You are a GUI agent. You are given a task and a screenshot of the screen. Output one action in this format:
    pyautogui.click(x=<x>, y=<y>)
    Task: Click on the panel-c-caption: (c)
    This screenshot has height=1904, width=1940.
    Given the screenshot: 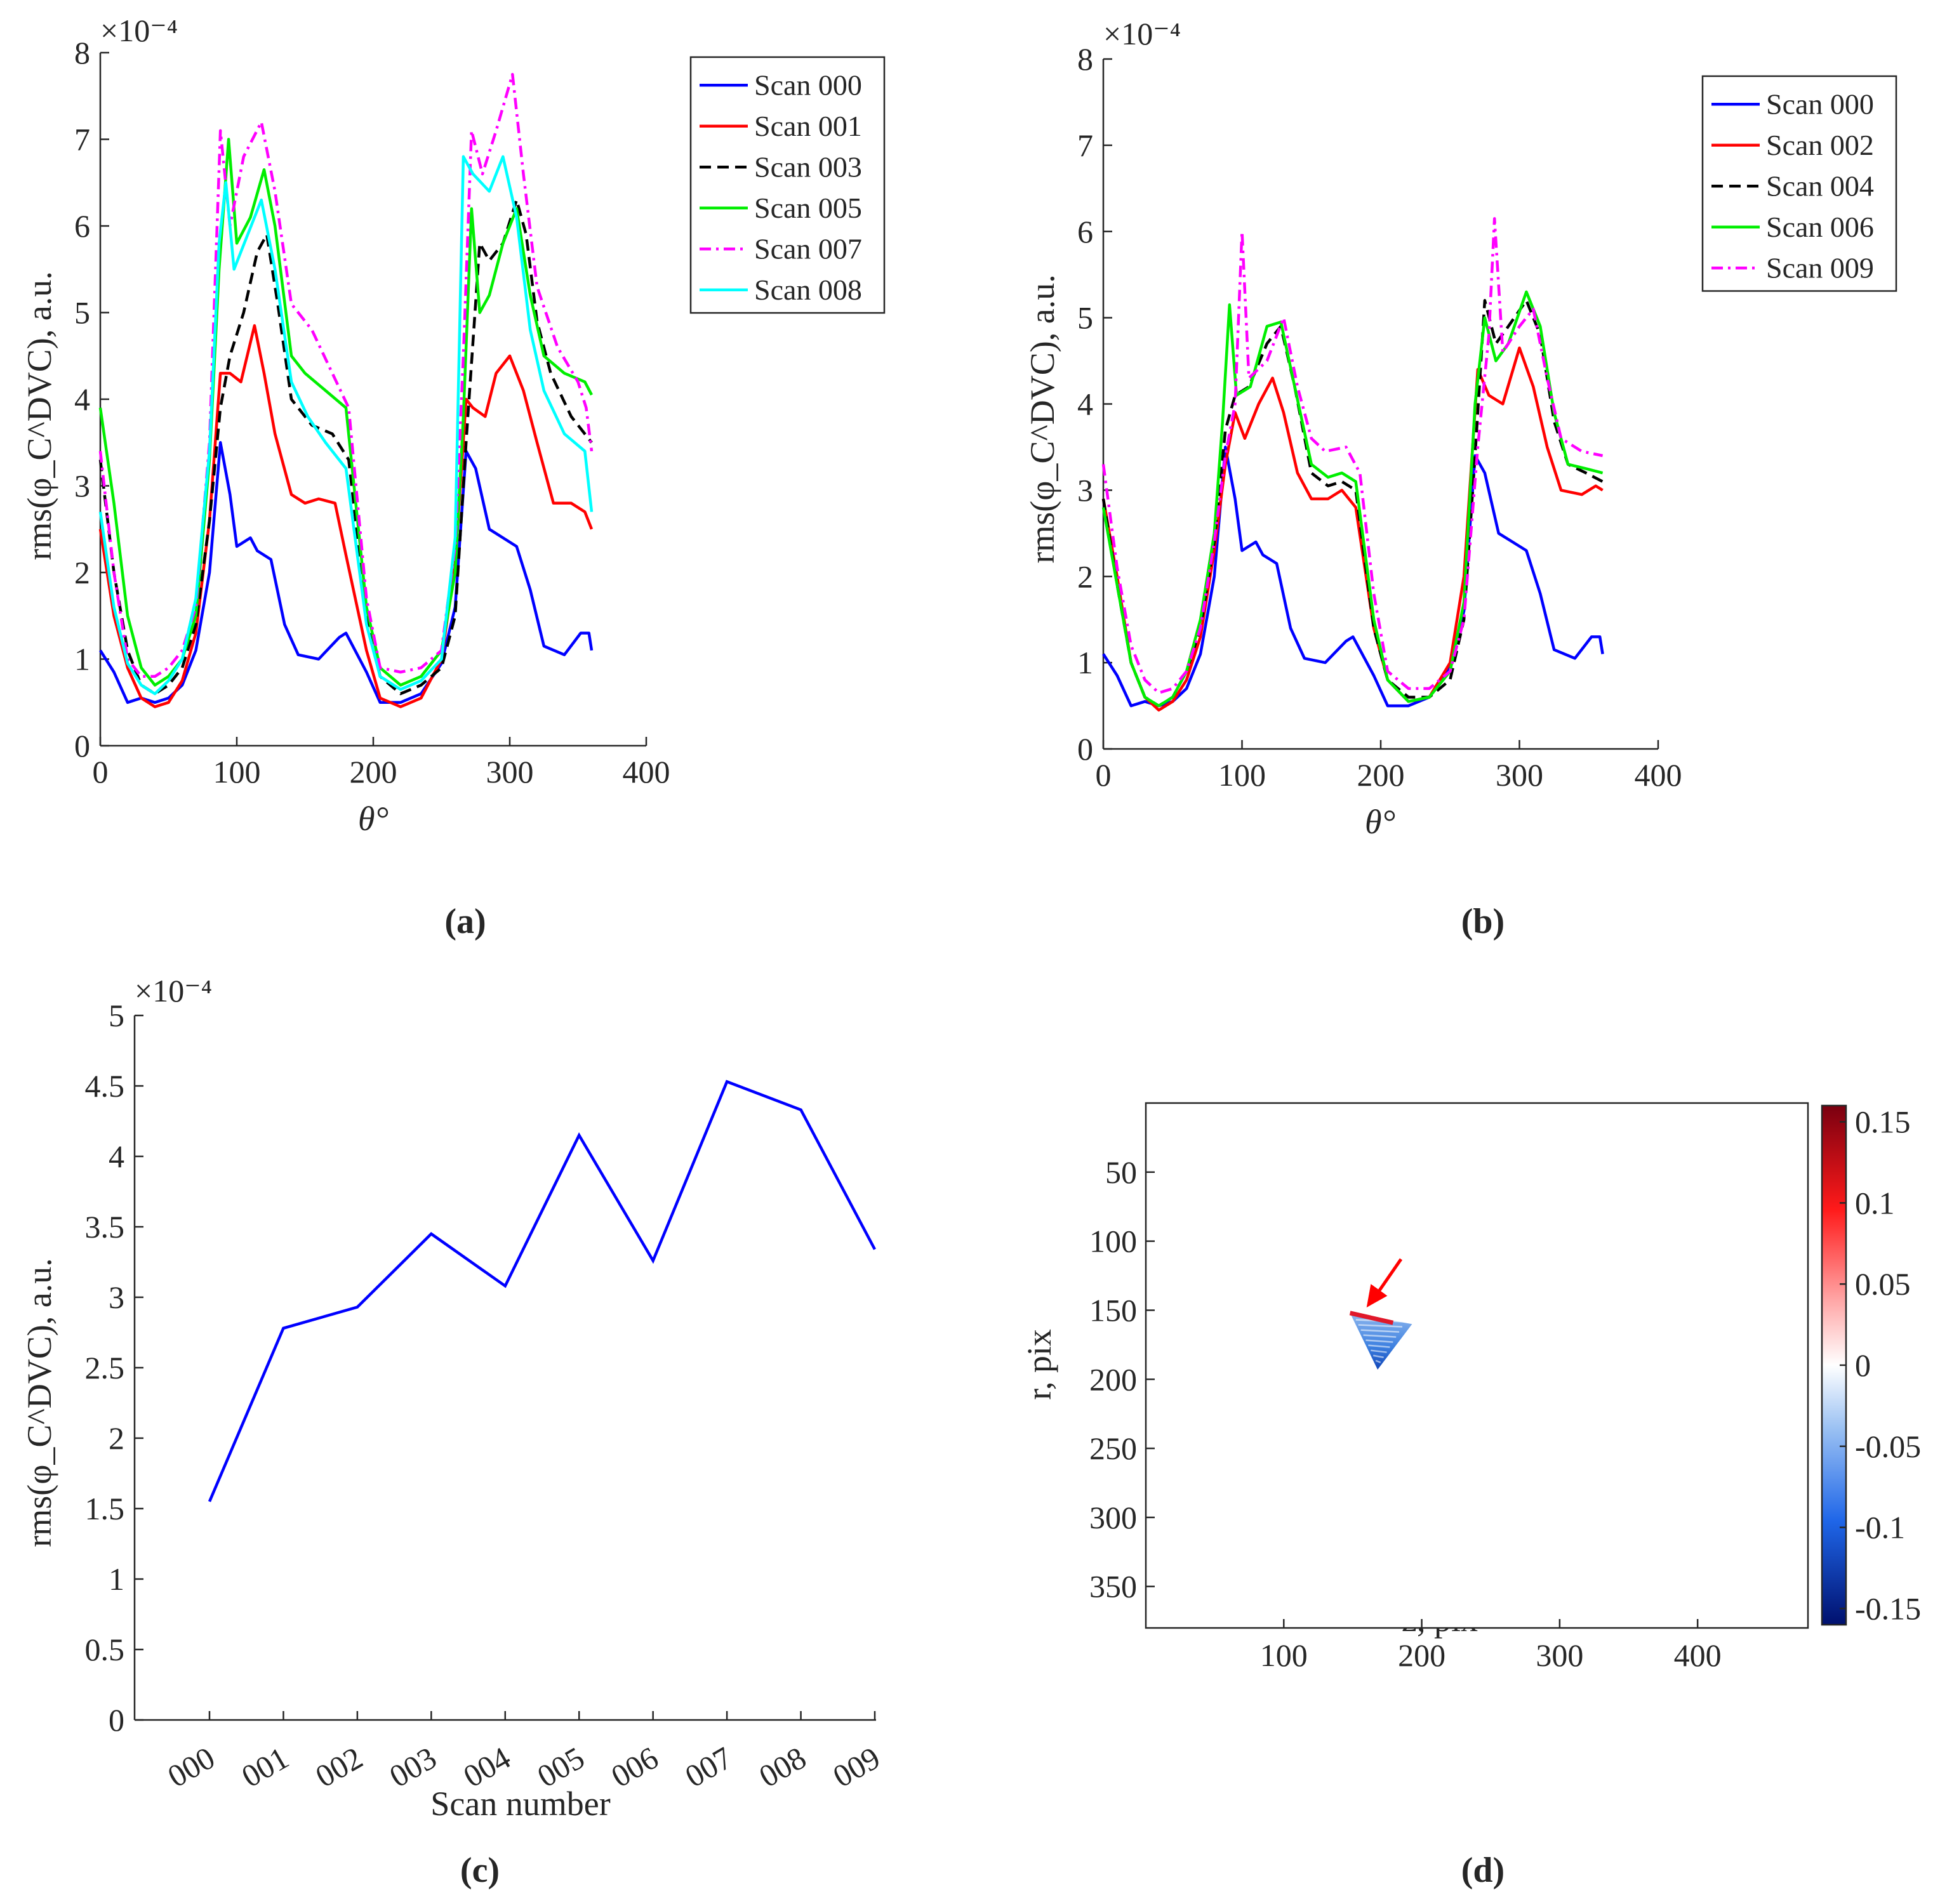 What is the action you would take?
    pyautogui.click(x=480, y=1870)
    